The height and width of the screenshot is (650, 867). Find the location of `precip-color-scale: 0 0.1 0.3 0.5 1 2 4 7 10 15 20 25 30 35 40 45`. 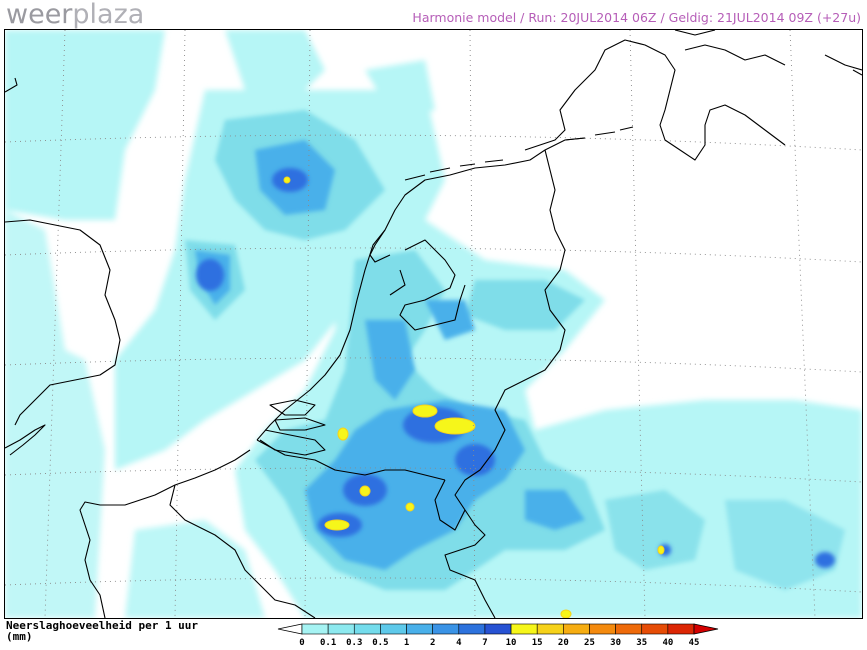

precip-color-scale: 0 0.1 0.3 0.5 1 2 4 7 10 15 20 25 30 35 40 45 is located at coordinates (498, 636).